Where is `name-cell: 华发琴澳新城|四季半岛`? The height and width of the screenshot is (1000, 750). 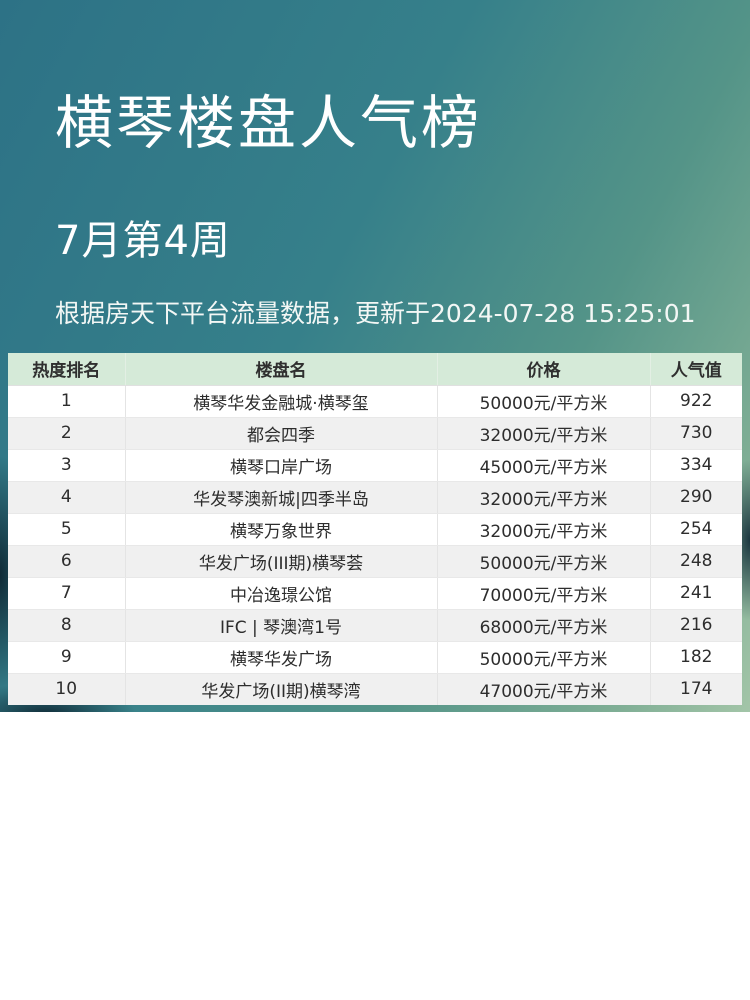 name-cell: 华发琴澳新城|四季半岛 is located at coordinates (281, 497).